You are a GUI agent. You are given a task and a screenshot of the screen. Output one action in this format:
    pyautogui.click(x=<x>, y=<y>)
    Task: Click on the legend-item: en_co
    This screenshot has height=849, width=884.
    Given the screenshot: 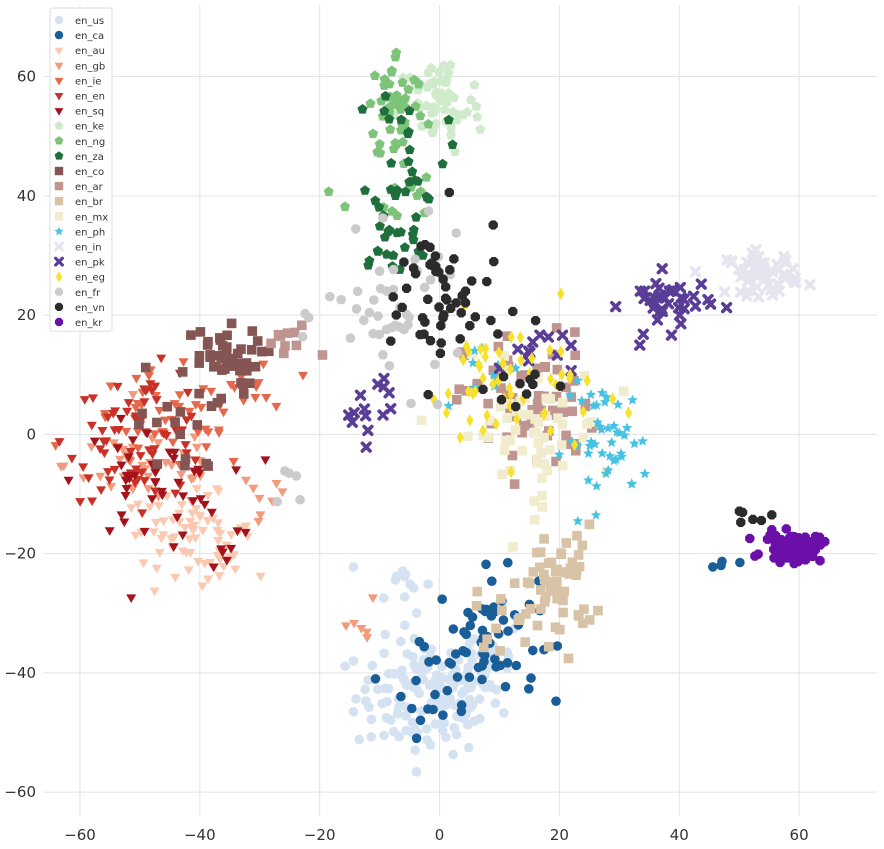 What is the action you would take?
    pyautogui.click(x=79, y=172)
    